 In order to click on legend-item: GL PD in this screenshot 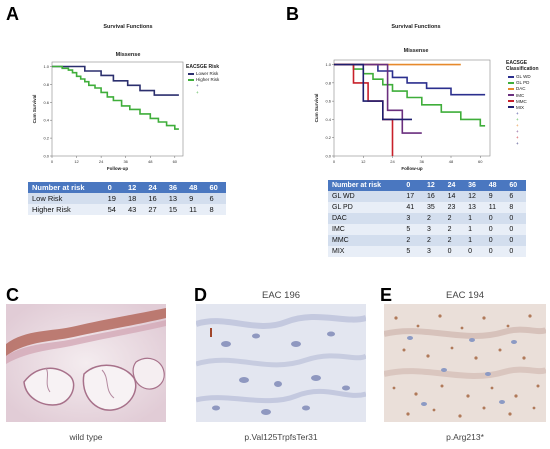, I will do `click(519, 83)`.